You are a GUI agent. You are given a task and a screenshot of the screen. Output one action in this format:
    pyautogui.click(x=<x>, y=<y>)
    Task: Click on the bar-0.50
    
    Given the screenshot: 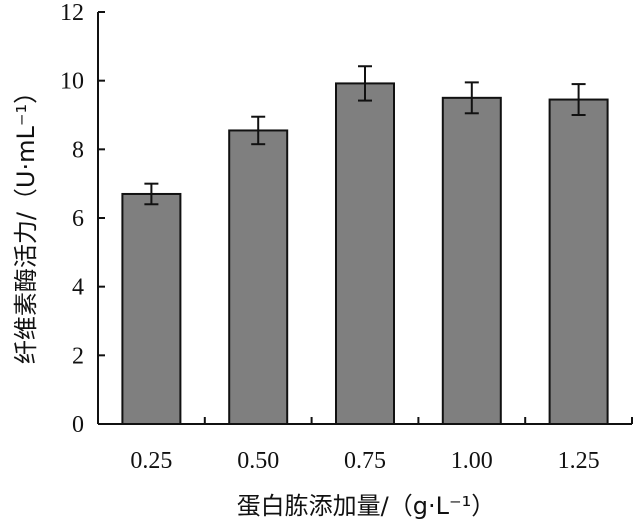 What is the action you would take?
    pyautogui.click(x=258, y=277)
    